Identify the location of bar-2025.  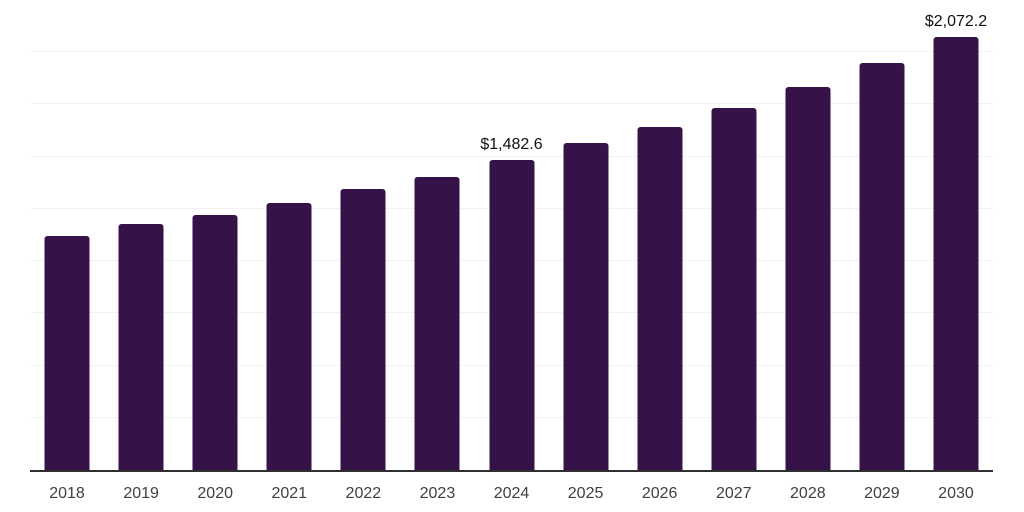
(586, 306).